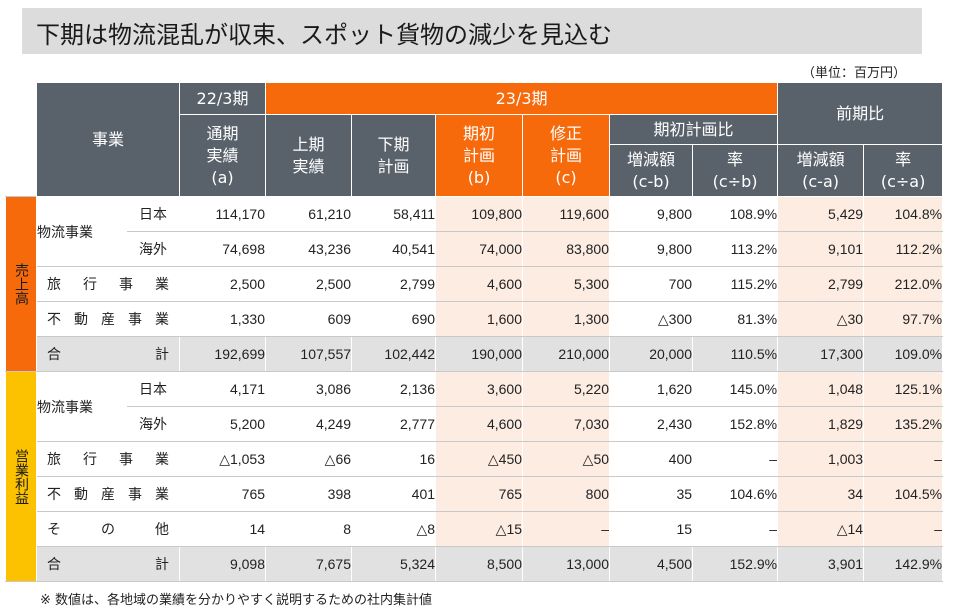  I want to click on unit-note: （単位：百万円）, so click(854, 73).